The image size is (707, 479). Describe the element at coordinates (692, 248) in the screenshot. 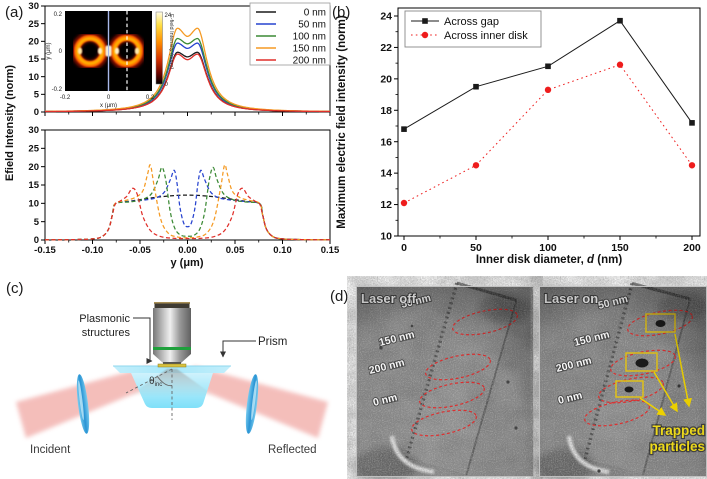

I see `tick-label: 200` at that location.